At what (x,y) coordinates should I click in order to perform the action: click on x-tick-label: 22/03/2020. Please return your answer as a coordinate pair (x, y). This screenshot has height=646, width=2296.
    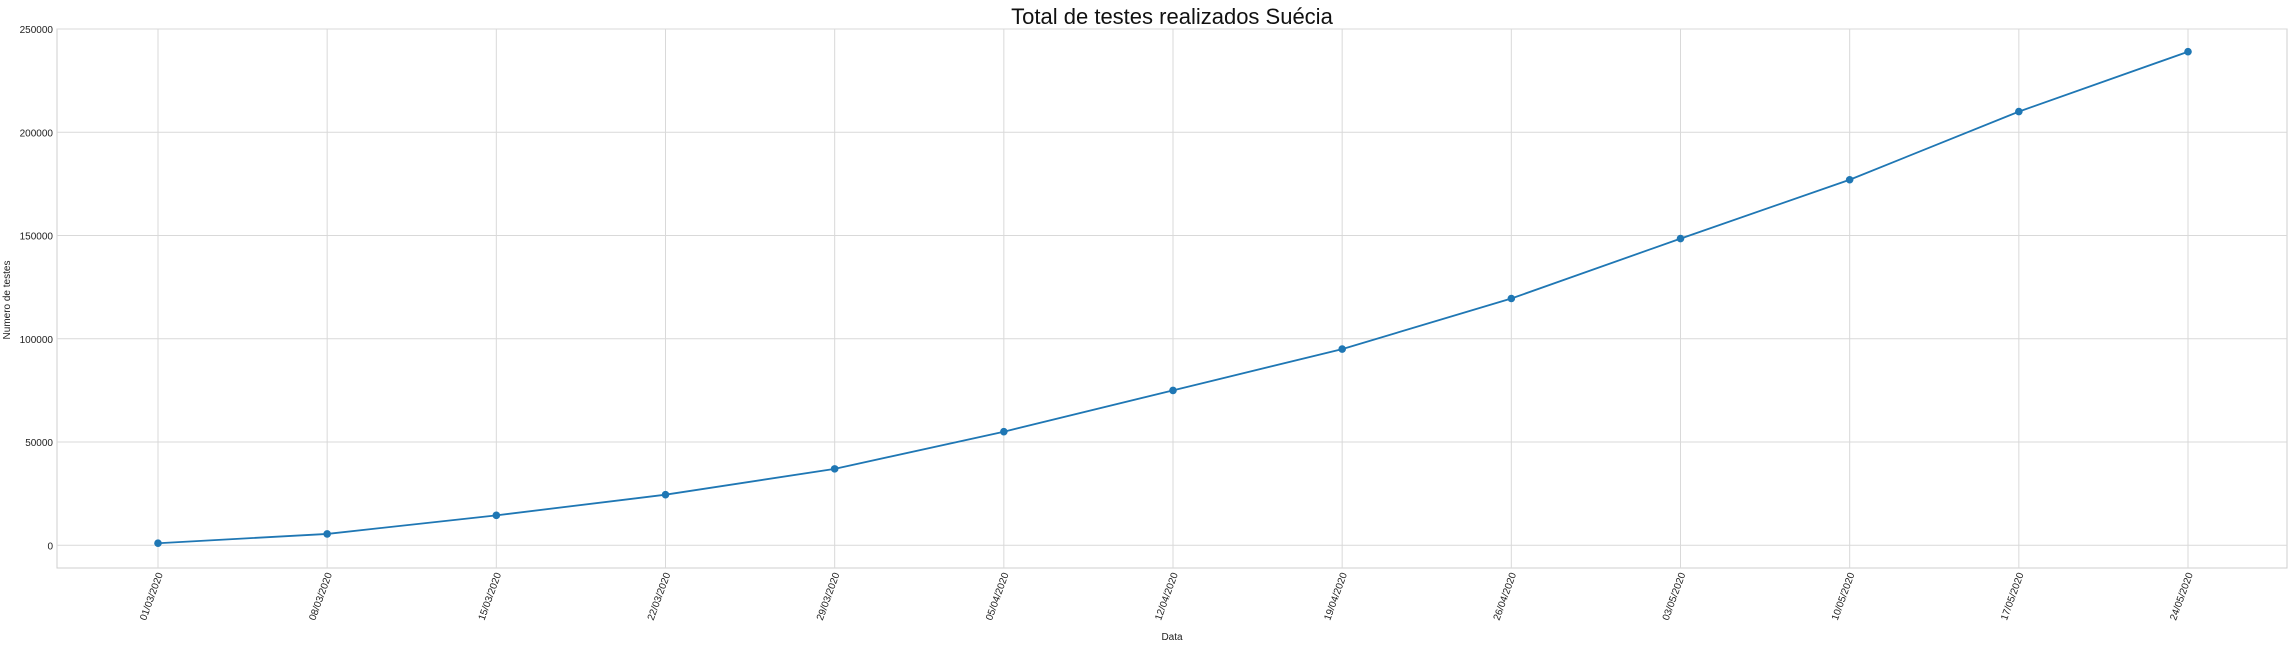
    Looking at the image, I should click on (660, 596).